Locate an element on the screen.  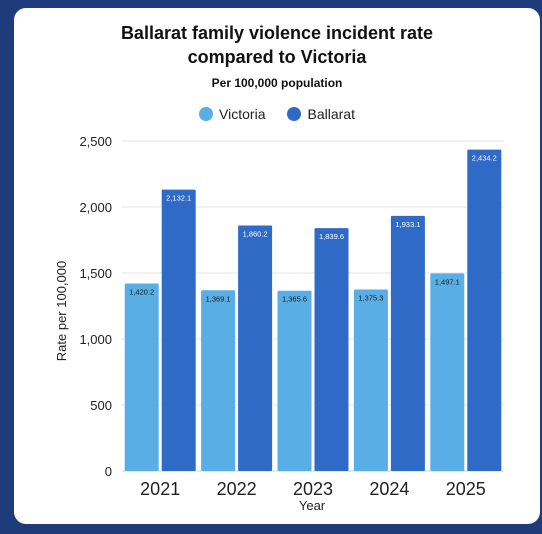
legend-label-ballarat: Ballarat is located at coordinates (331, 114).